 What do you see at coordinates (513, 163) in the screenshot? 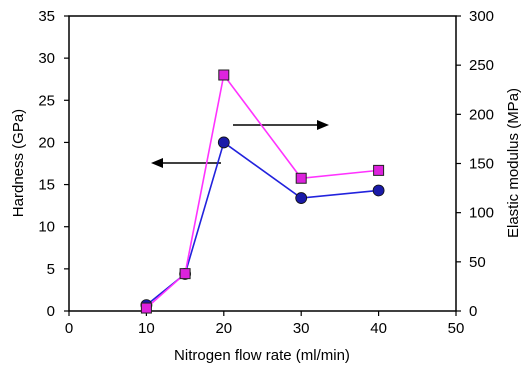
I see `y-axis-right-label: Elastic modulus (MPa)` at bounding box center [513, 163].